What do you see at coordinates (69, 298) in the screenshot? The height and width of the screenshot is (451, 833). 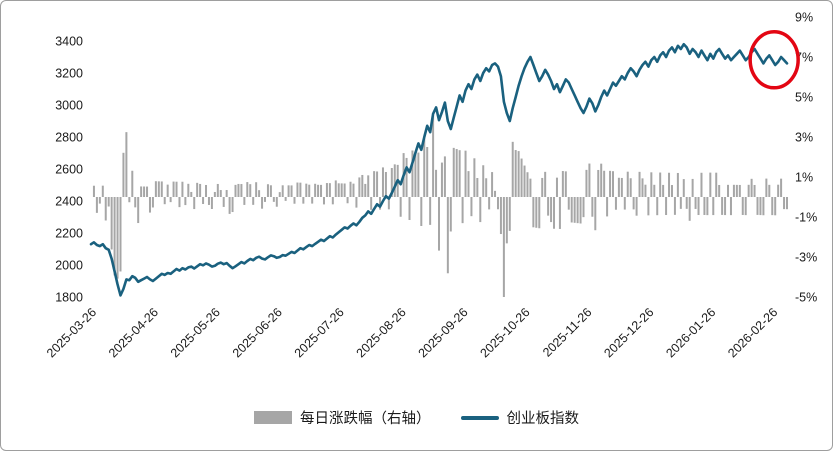 I see `left-axis-tick-label: 1800` at bounding box center [69, 298].